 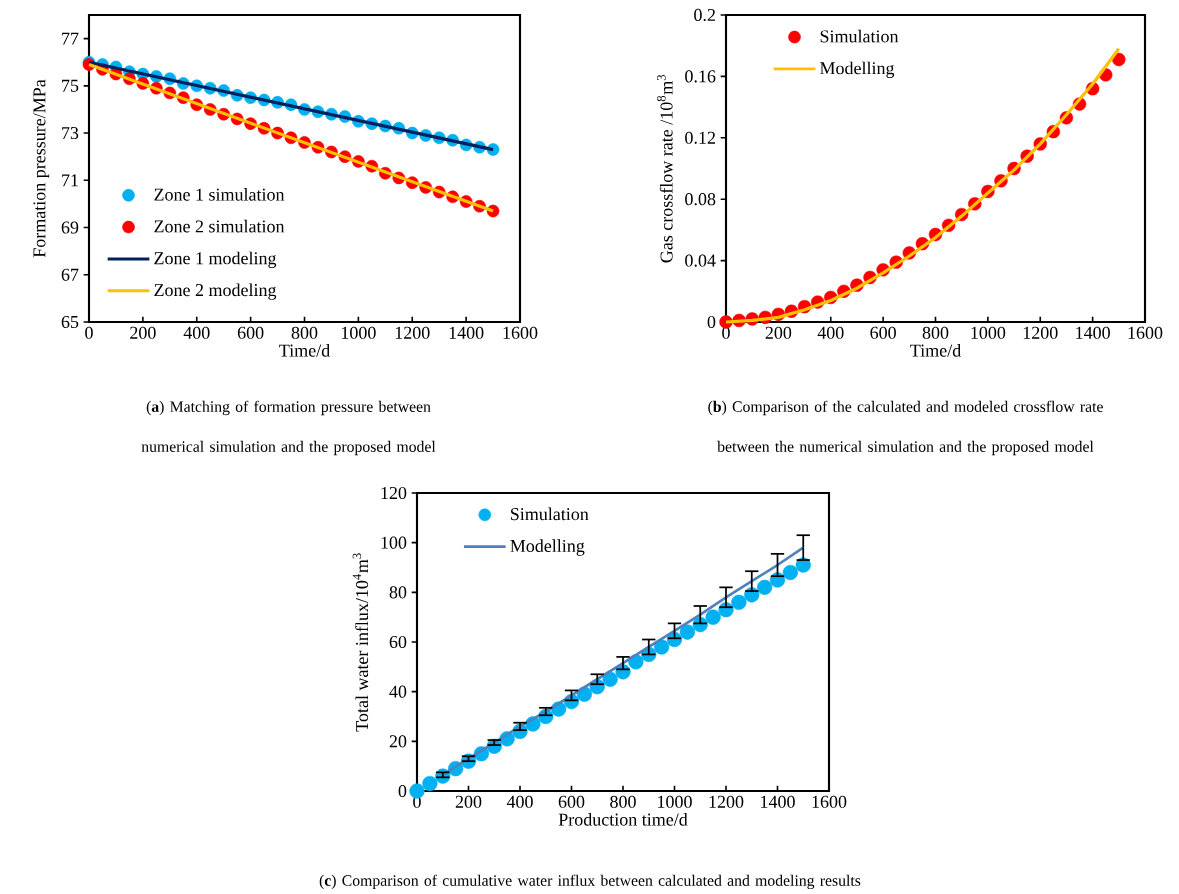 What do you see at coordinates (665, 168) in the screenshot?
I see `y-axis-title: Gas crossflow rate /10$^{8}$m$^{3}$` at bounding box center [665, 168].